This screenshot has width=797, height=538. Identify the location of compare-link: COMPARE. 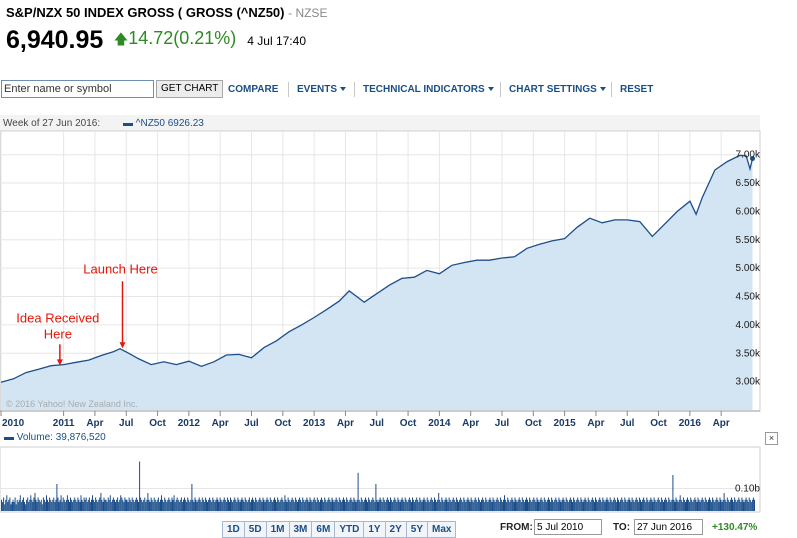
(253, 89).